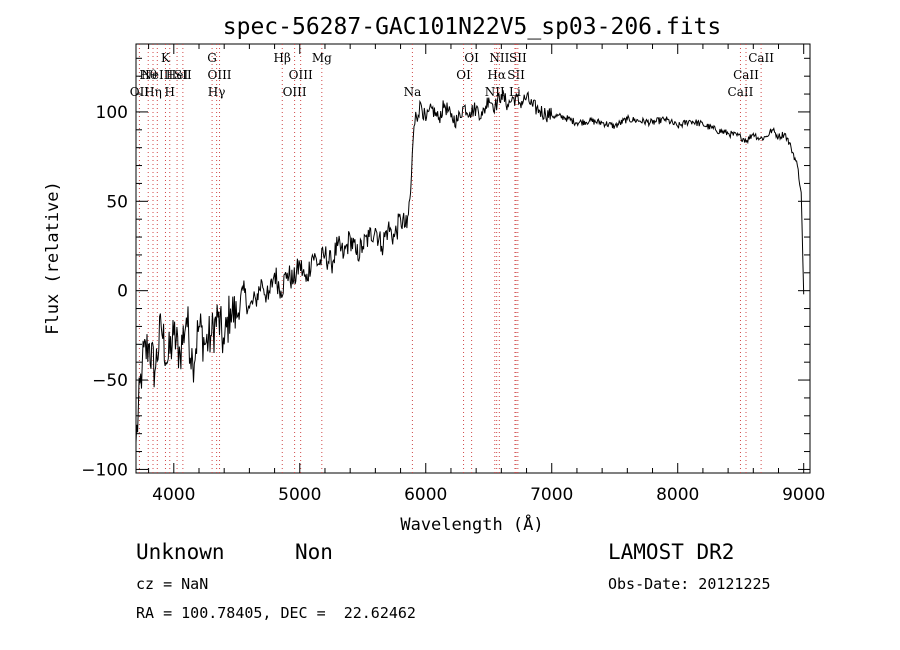  Describe the element at coordinates (314, 552) in the screenshot. I see `subclass-label: Non` at that location.